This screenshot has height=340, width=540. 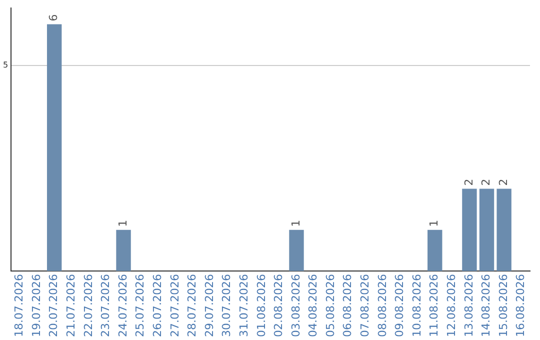 What do you see at coordinates (365, 306) in the screenshot?
I see `x-tick-label: 07.08.2026` at bounding box center [365, 306].